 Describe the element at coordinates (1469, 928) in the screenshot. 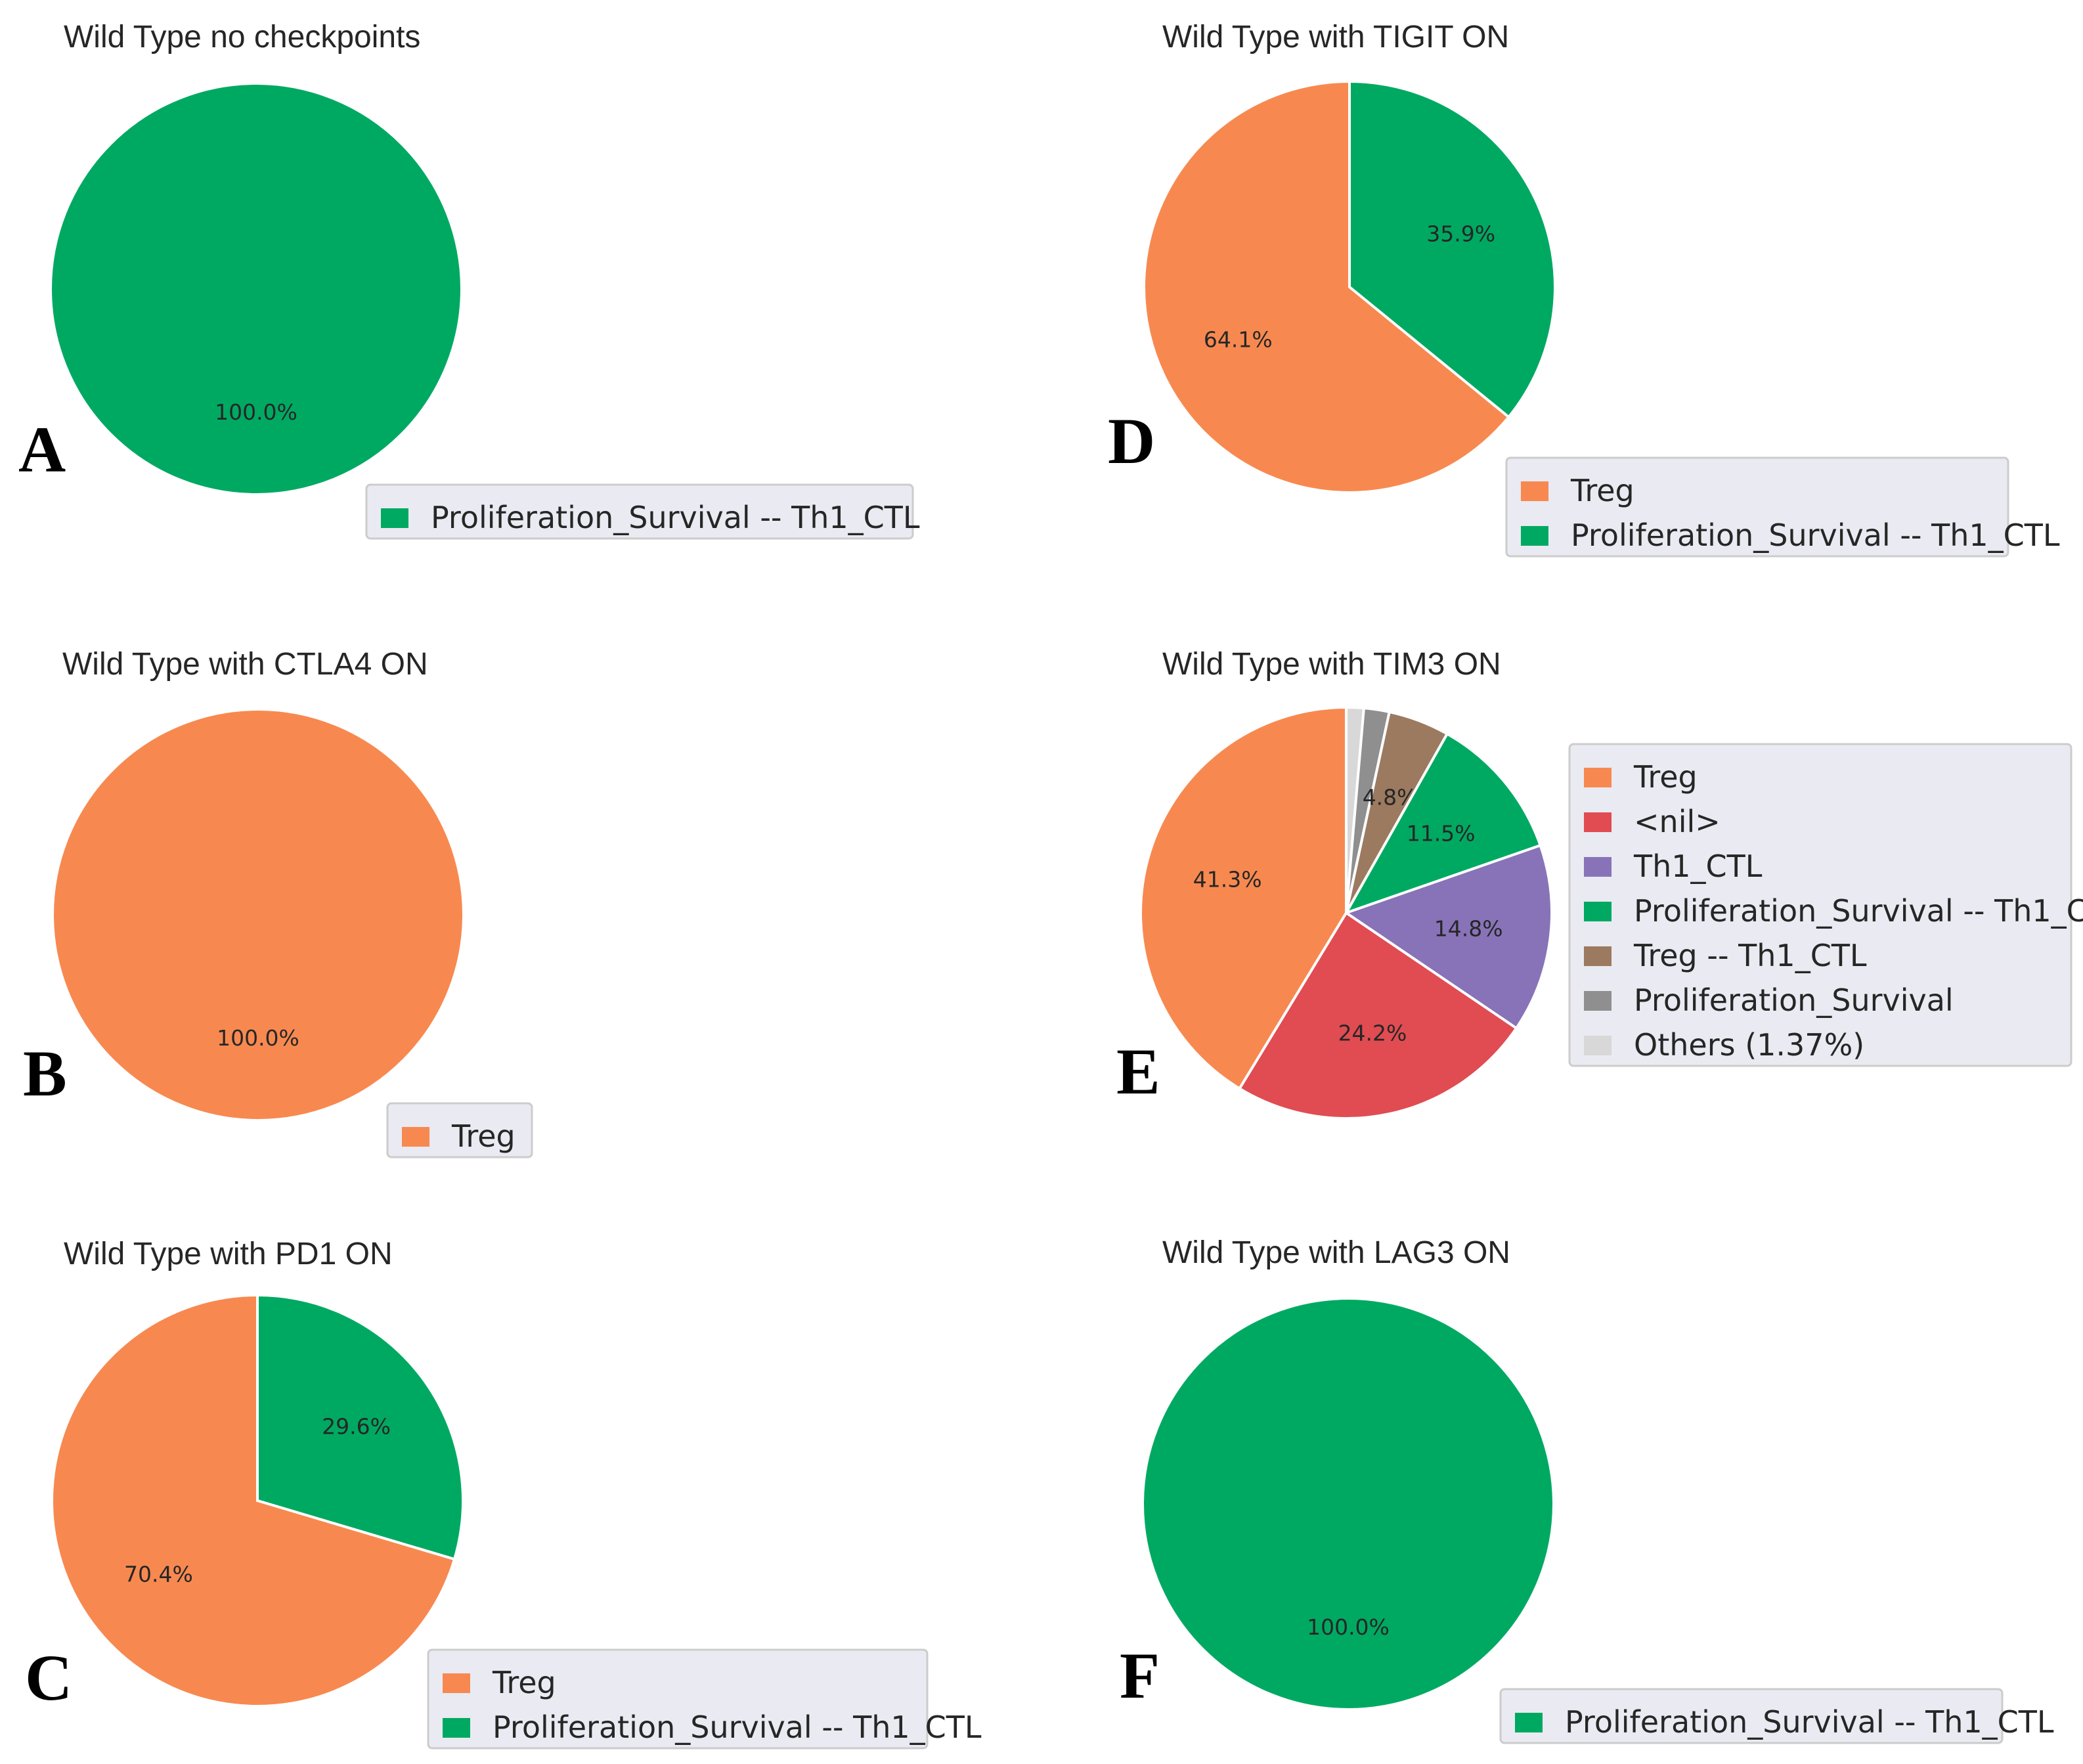

I see `pie-slice-label: 14.8%` at that location.